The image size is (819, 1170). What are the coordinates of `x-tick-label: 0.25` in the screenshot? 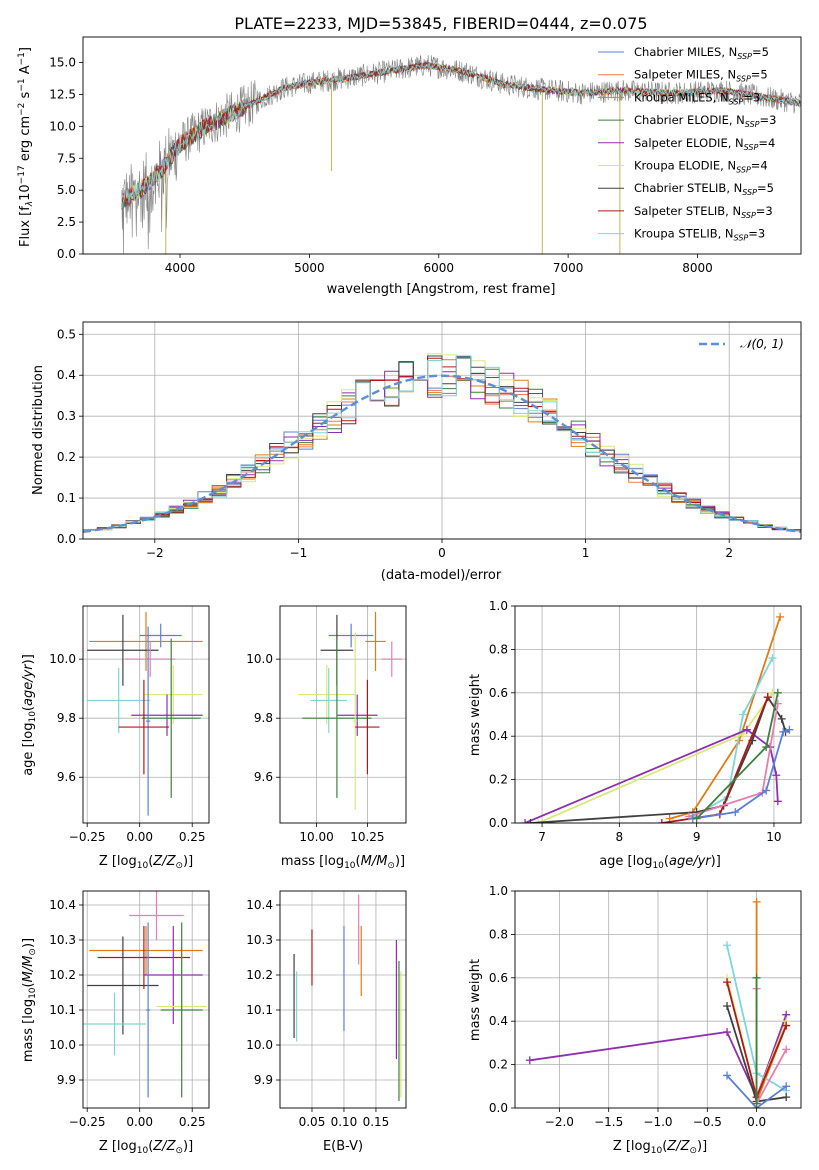 It's located at (192, 1122).